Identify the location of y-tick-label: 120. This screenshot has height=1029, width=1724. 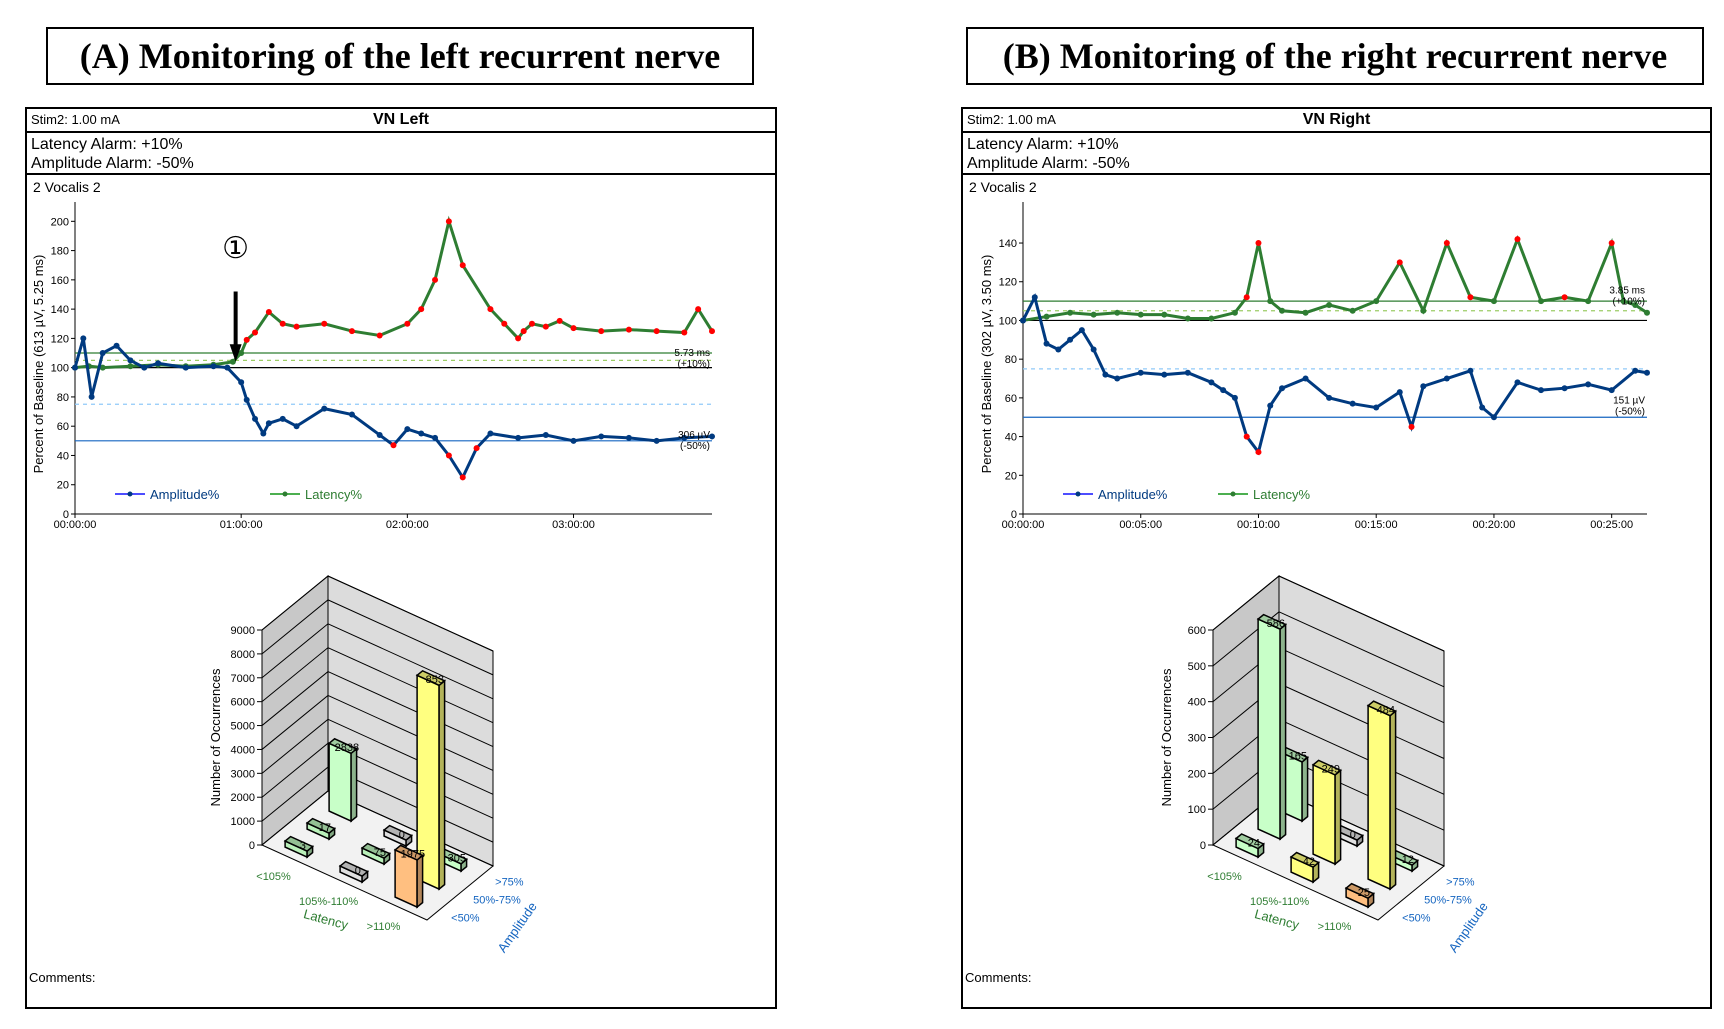
(1008, 283).